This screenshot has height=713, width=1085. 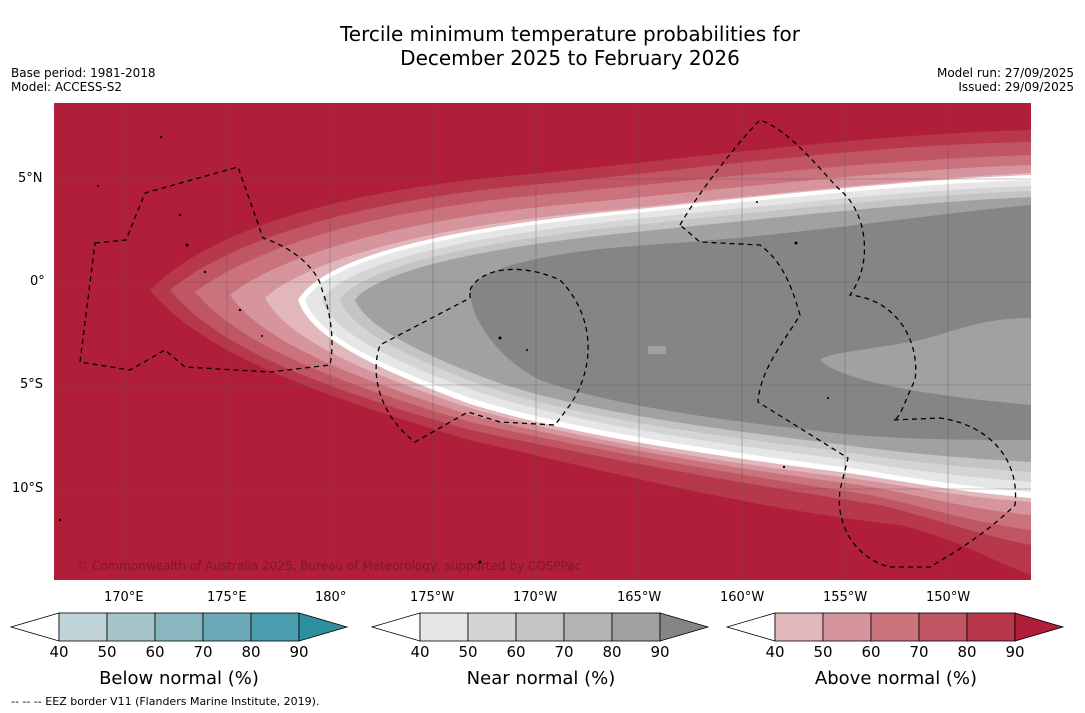 I want to click on colorbar-below-normal, so click(x=179, y=627).